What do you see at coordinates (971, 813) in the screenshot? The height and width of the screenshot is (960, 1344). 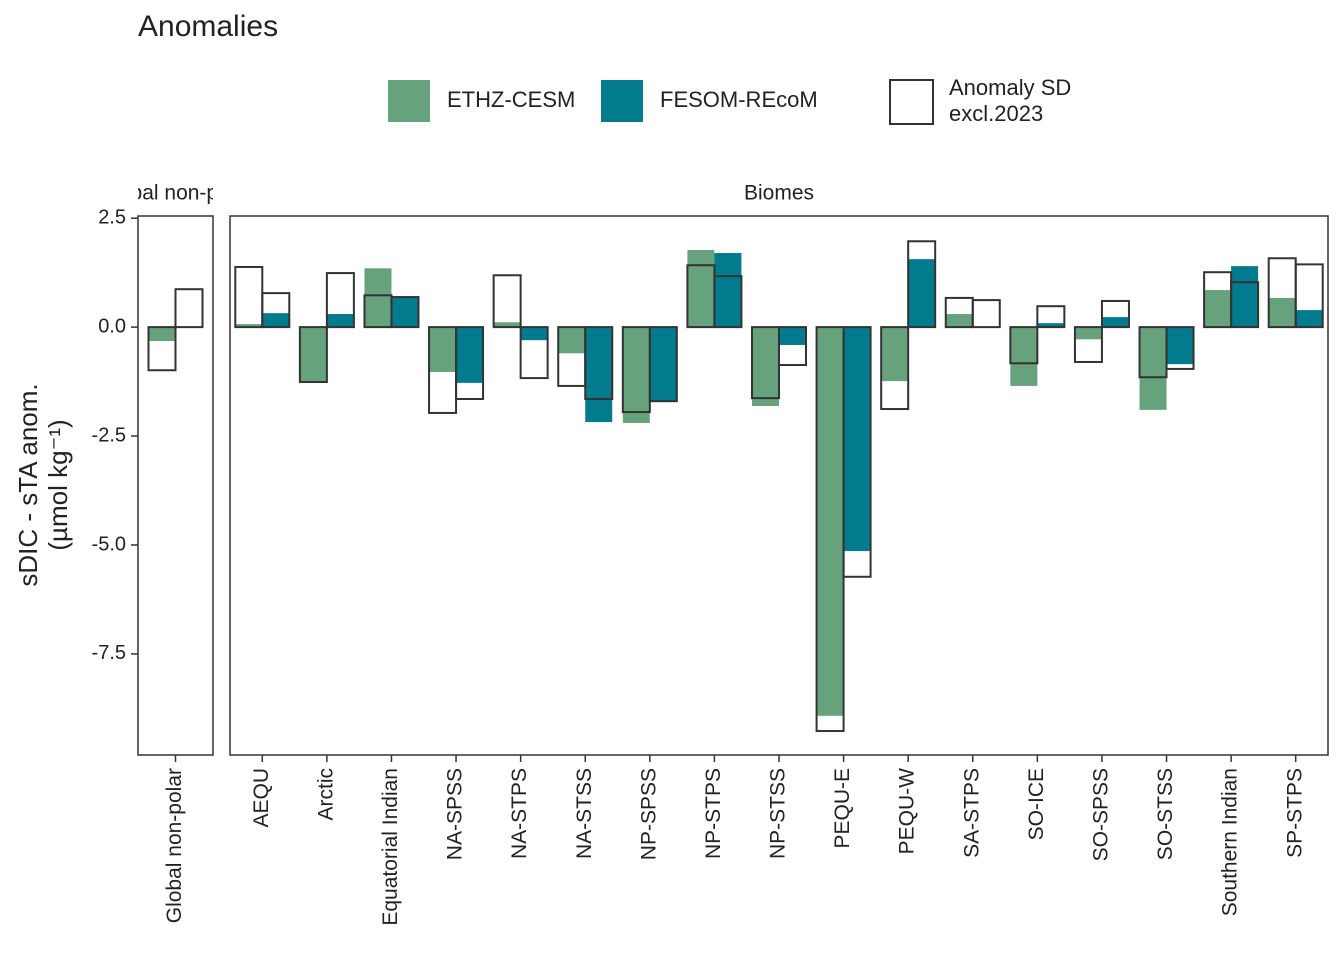 I see `x-tick-label: SA-STPS` at bounding box center [971, 813].